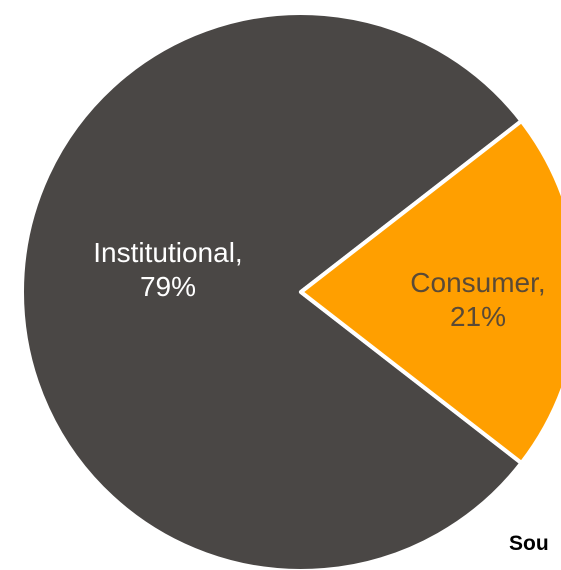  What do you see at coordinates (167, 269) in the screenshot?
I see `pie-label-institutional: Institutional, 79%` at bounding box center [167, 269].